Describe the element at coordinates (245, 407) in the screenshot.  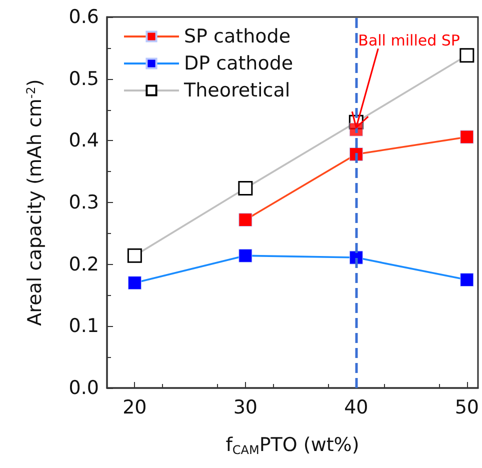
I see `x-tick-label: 30` at that location.